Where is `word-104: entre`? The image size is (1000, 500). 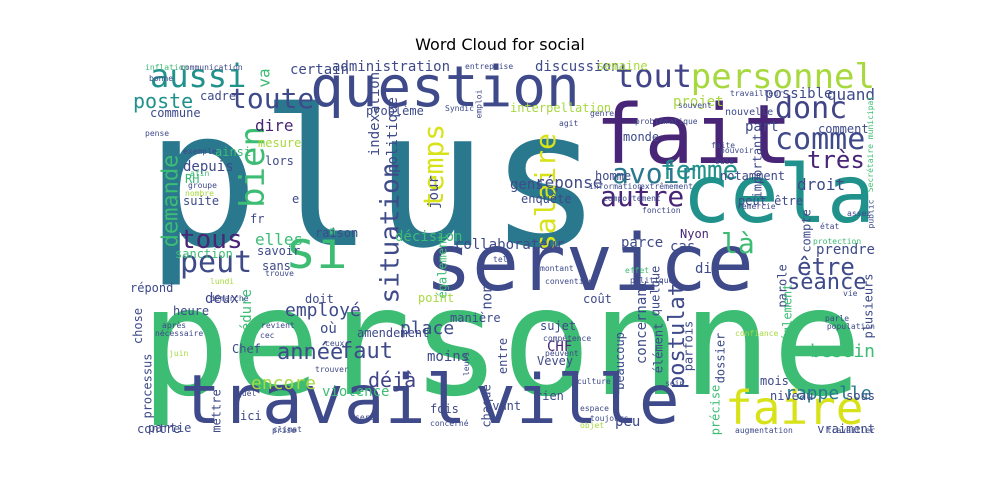 word-104: entre is located at coordinates (503, 356).